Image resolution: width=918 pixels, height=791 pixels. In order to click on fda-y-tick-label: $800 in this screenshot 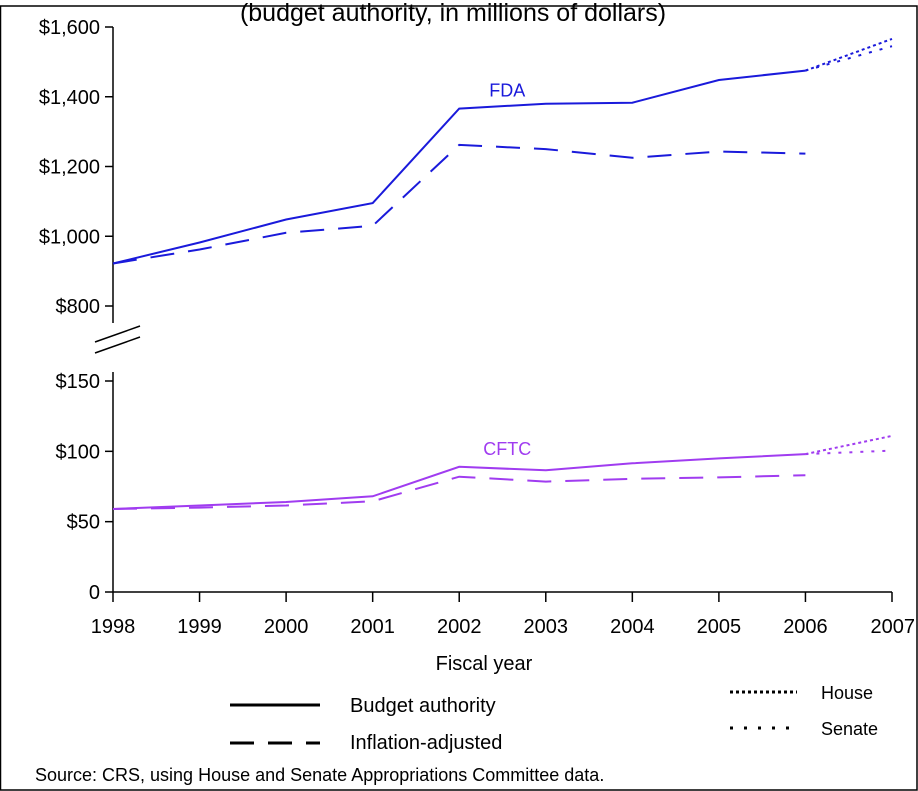, I will do `click(78, 307)`.